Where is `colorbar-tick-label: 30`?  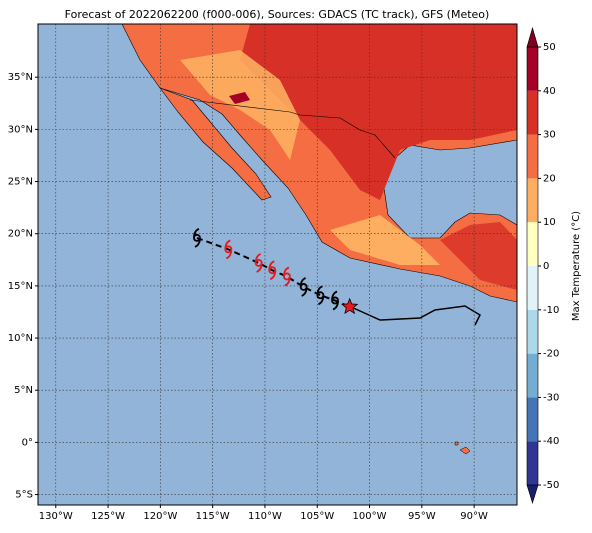
colorbar-tick-label: 30 is located at coordinates (549, 135).